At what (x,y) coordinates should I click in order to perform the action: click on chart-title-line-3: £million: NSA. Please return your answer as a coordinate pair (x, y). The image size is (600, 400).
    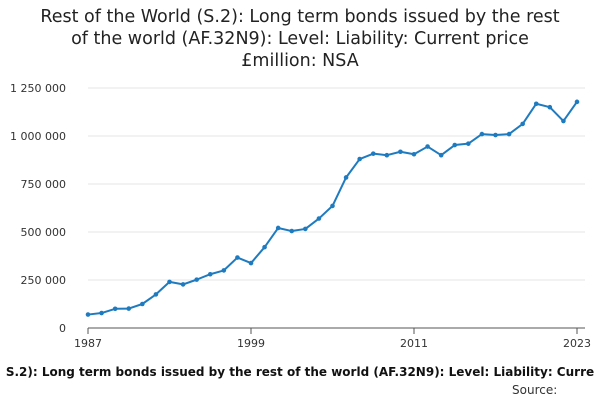
    Looking at the image, I should click on (300, 61).